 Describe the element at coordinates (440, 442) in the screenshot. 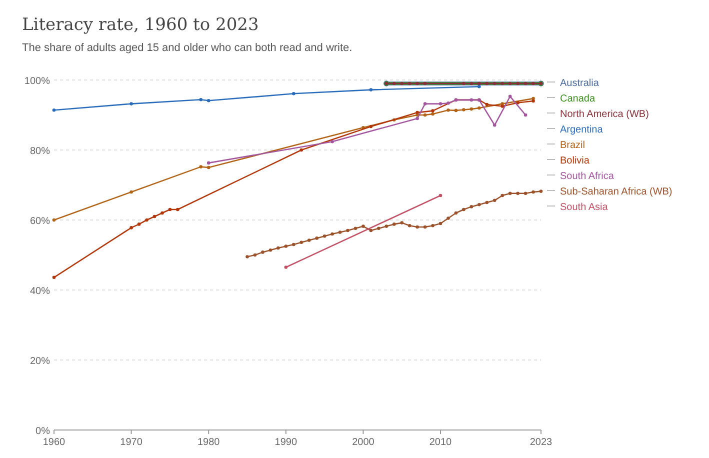

I see `x-tick-label: 2010` at that location.